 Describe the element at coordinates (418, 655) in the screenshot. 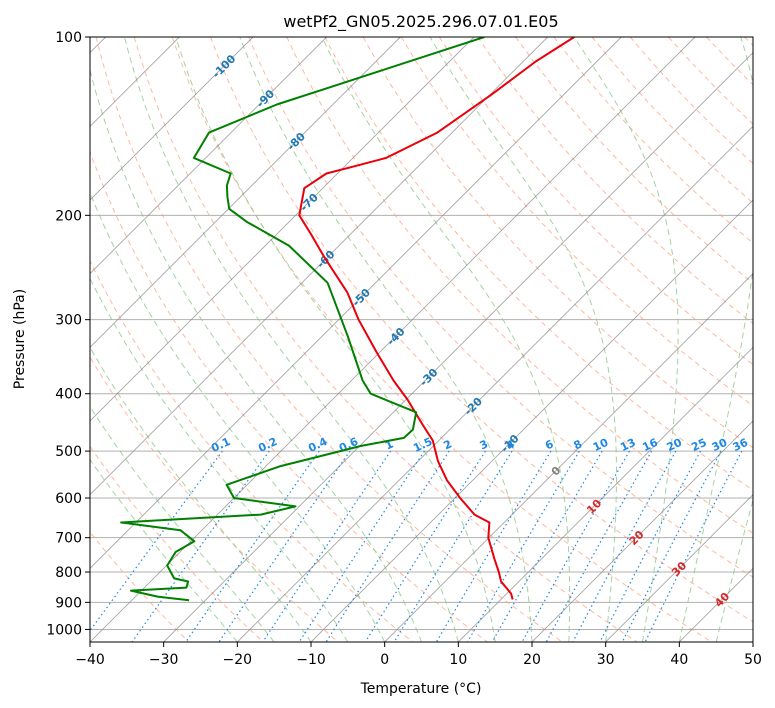

I see `x-axis: −40 −30 −20 −10 0 10 20 30 40 50` at that location.